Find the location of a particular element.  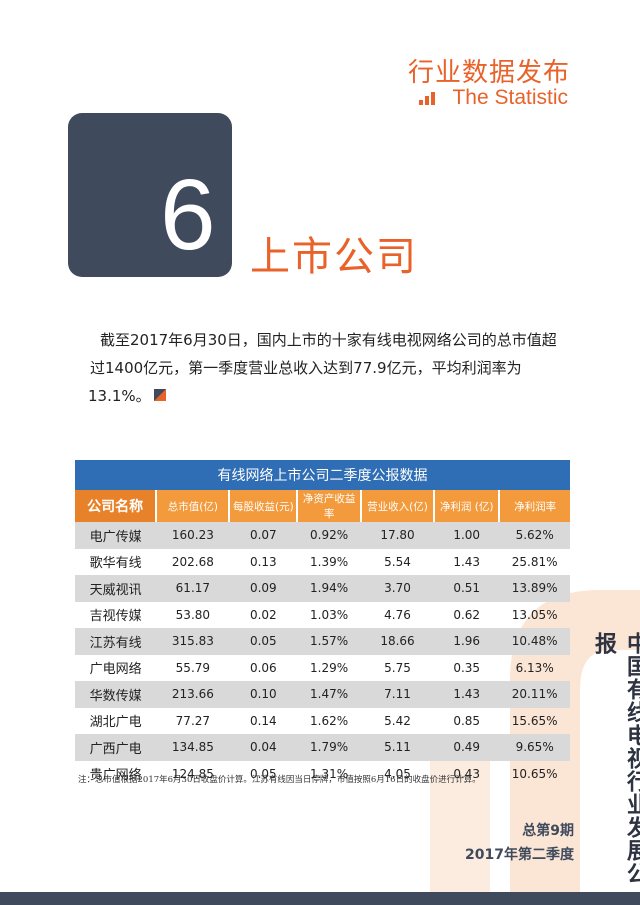

table-row: 华数传媒 213.66 0.10 1.47% 7.11 1.43 20.11% is located at coordinates (322, 694).